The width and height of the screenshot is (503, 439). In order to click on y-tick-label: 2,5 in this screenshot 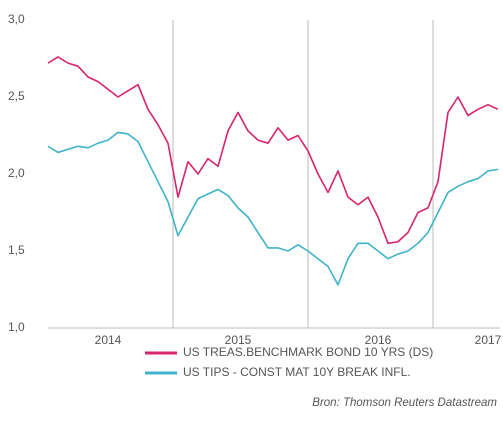, I will do `click(16, 96)`.